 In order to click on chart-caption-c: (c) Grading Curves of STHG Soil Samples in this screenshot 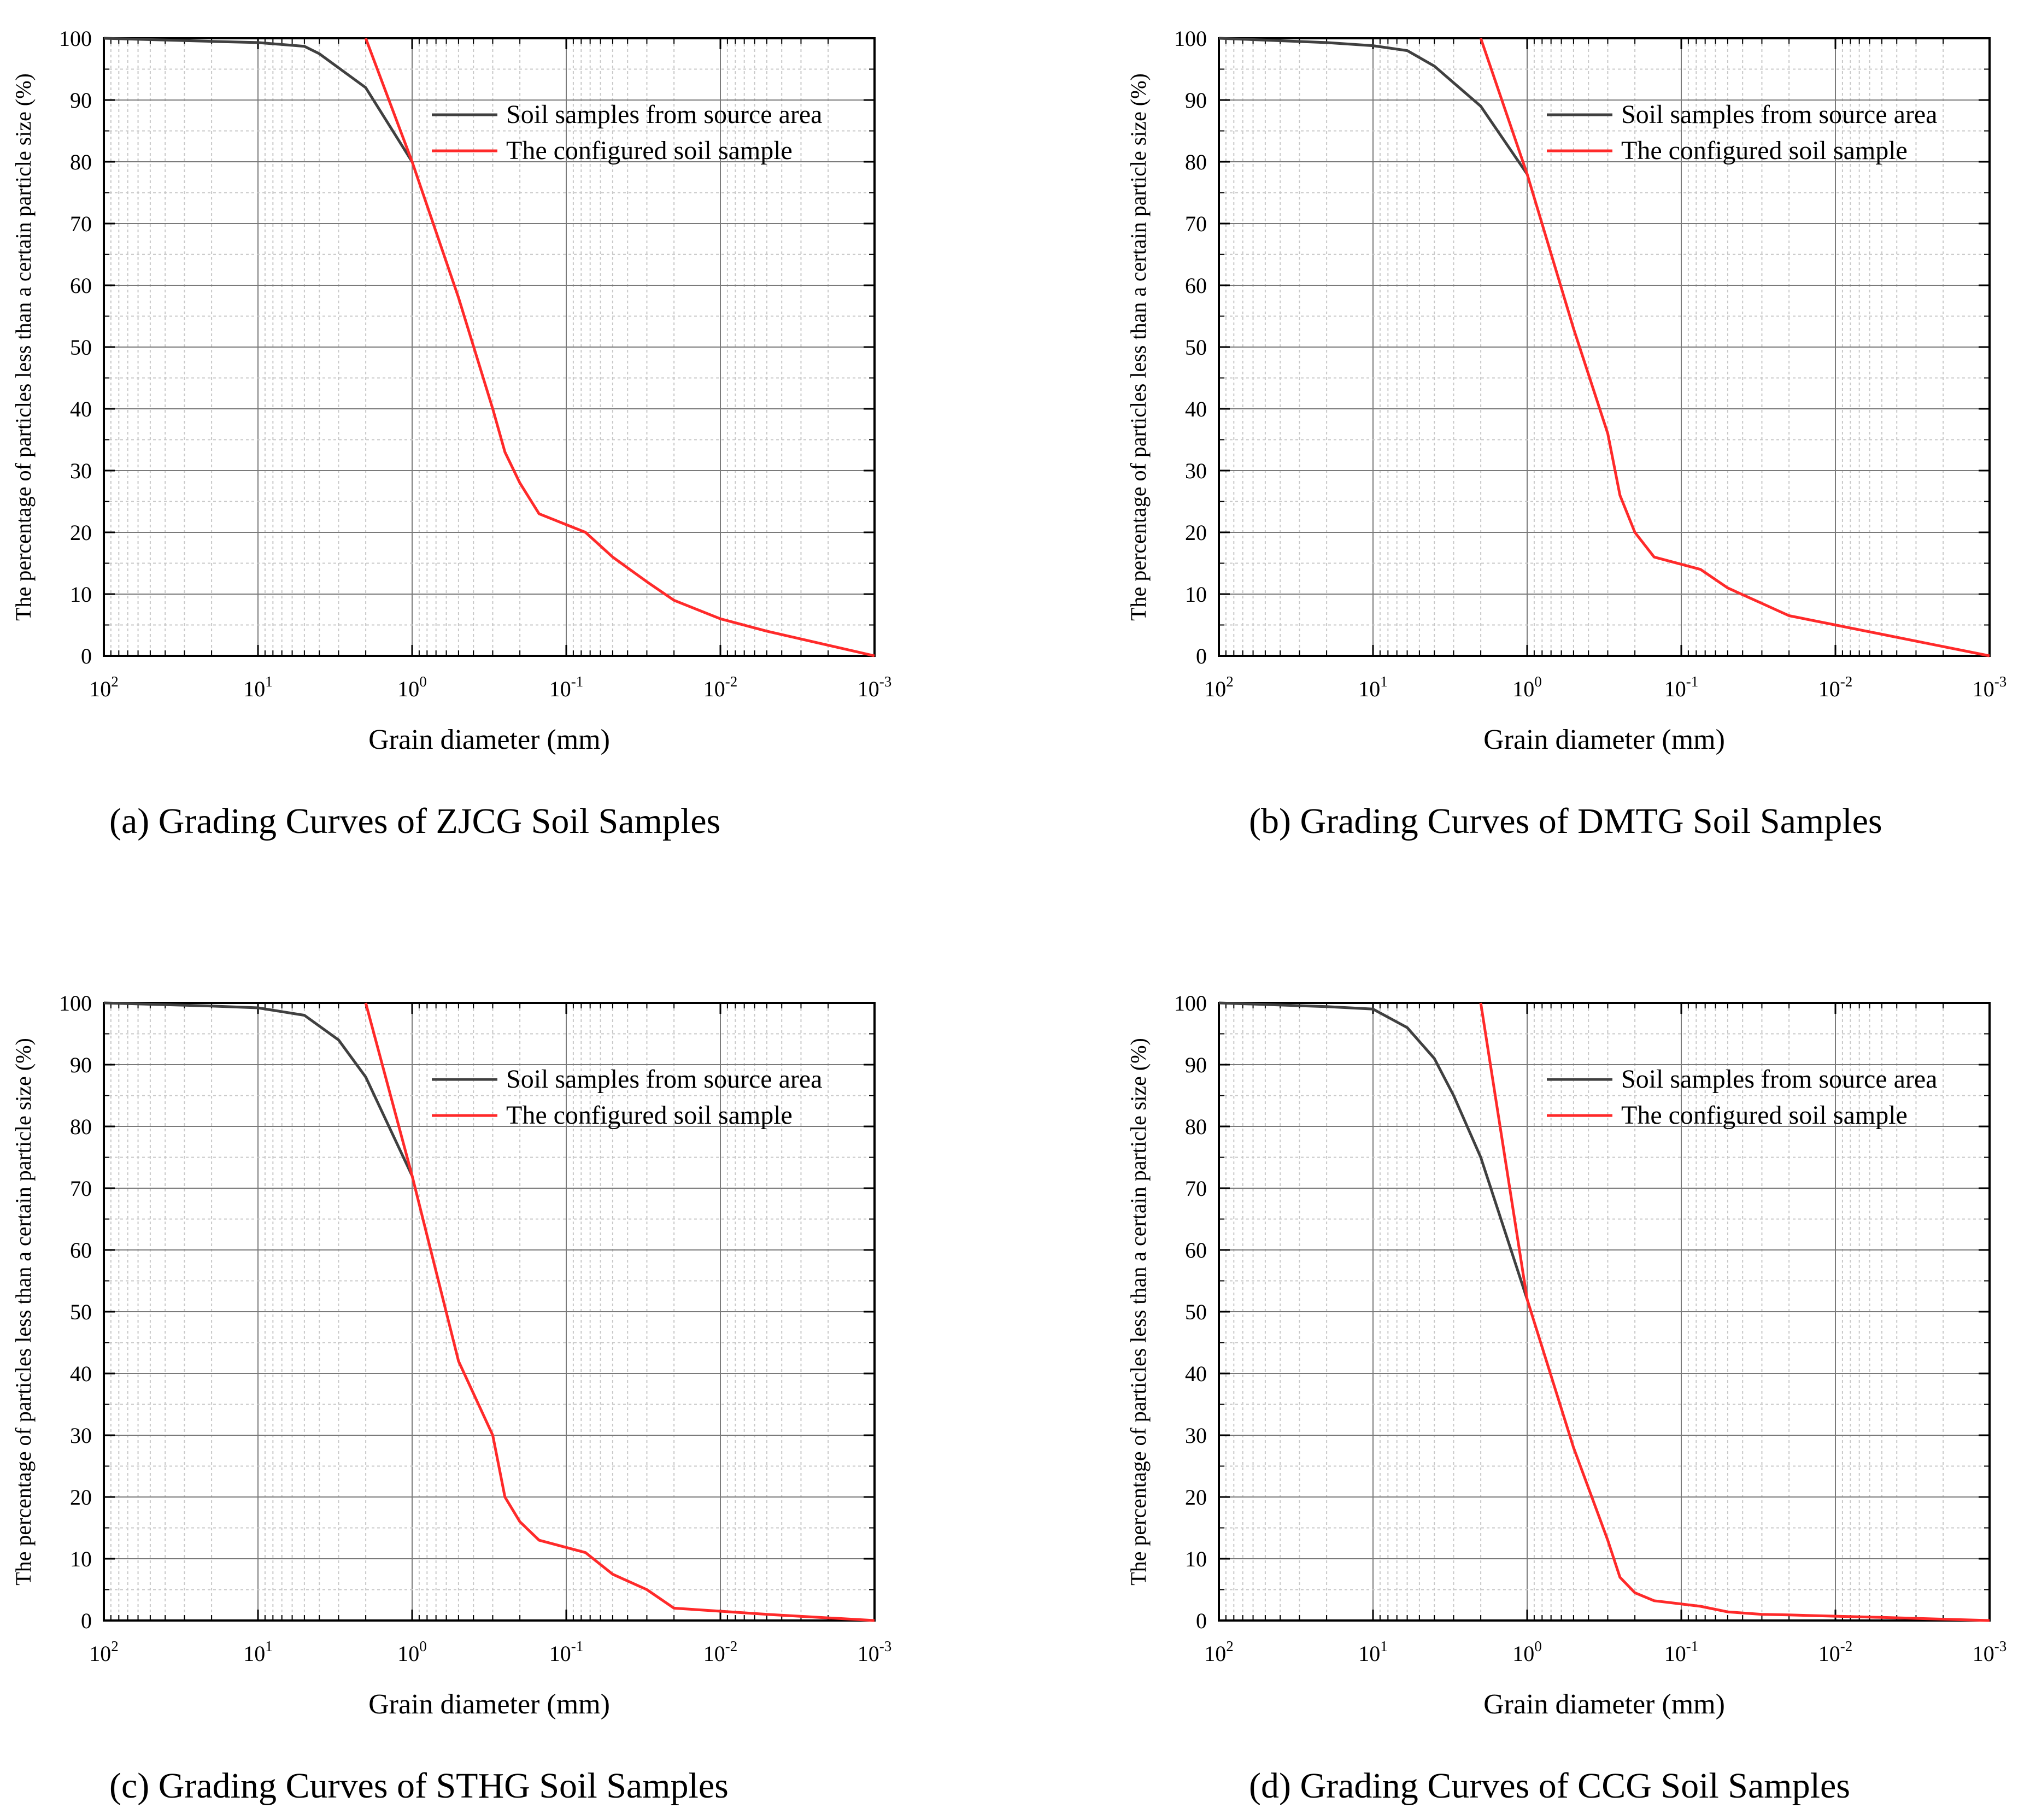, I will do `click(419, 1786)`.